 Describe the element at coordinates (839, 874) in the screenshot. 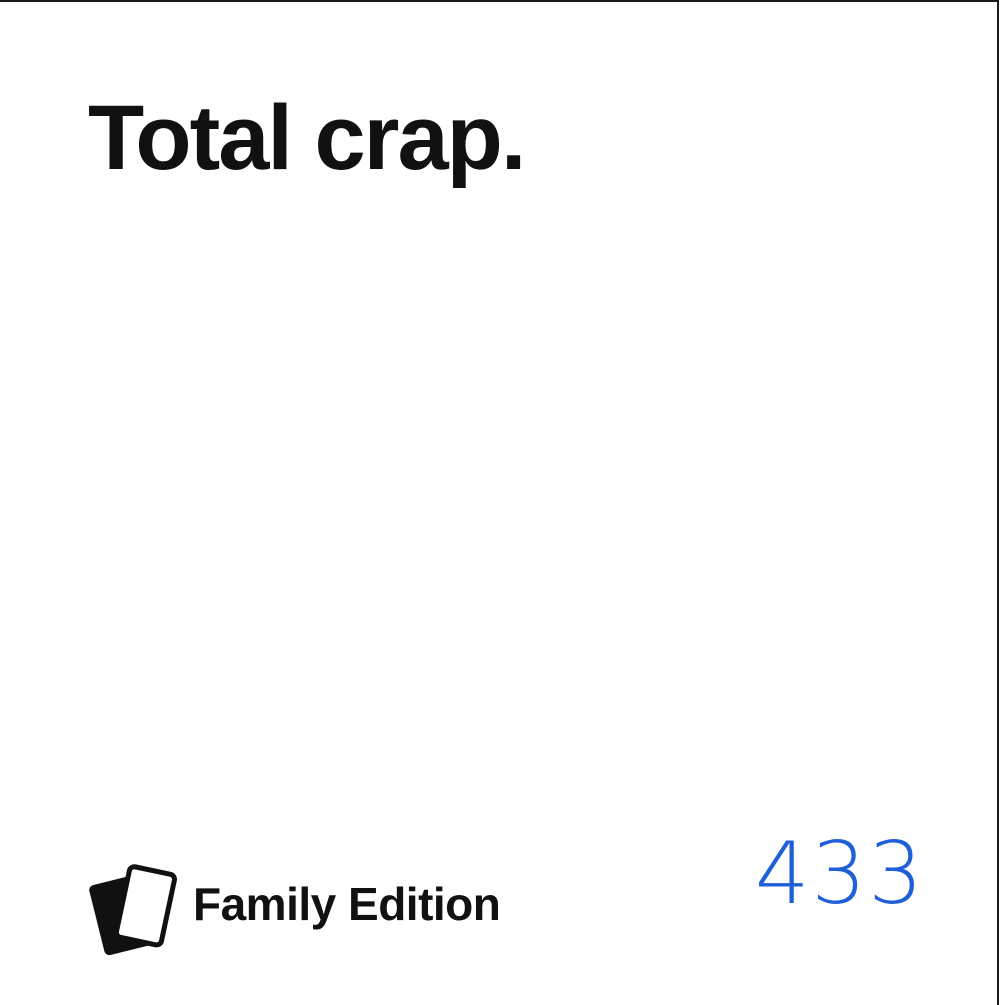

I see `card-number: 433` at that location.